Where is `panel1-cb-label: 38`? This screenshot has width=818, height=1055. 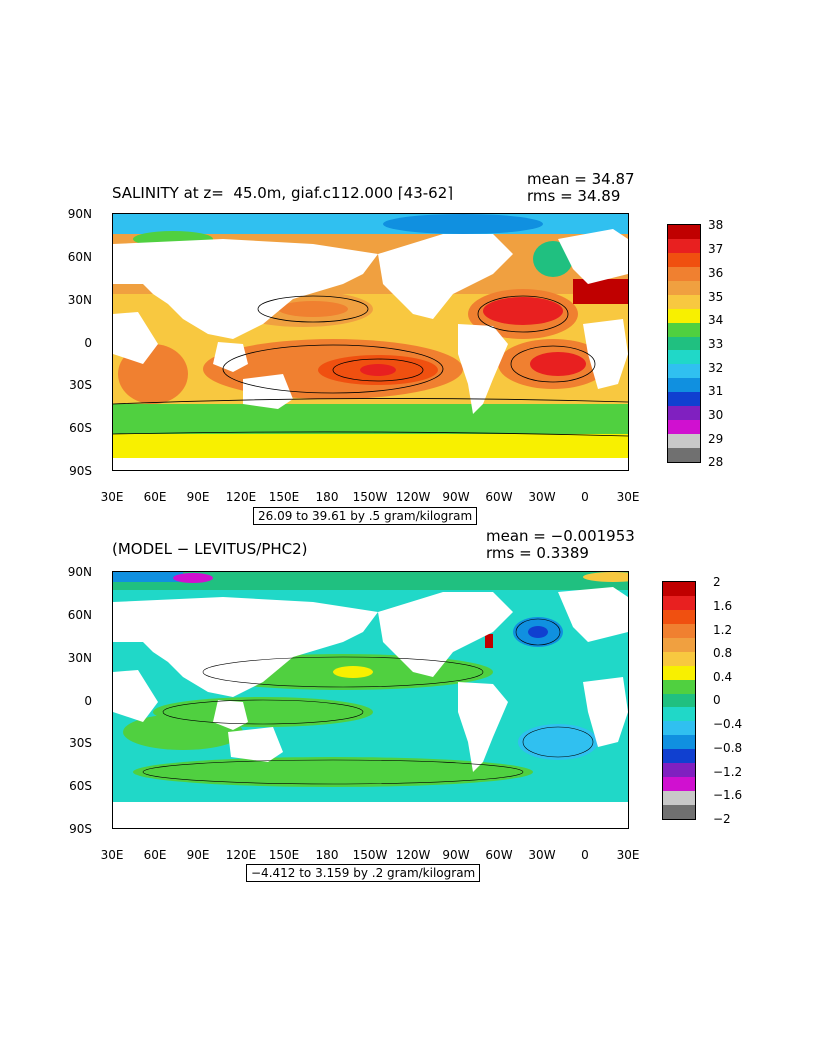
panel1-cb-label: 38 is located at coordinates (716, 225).